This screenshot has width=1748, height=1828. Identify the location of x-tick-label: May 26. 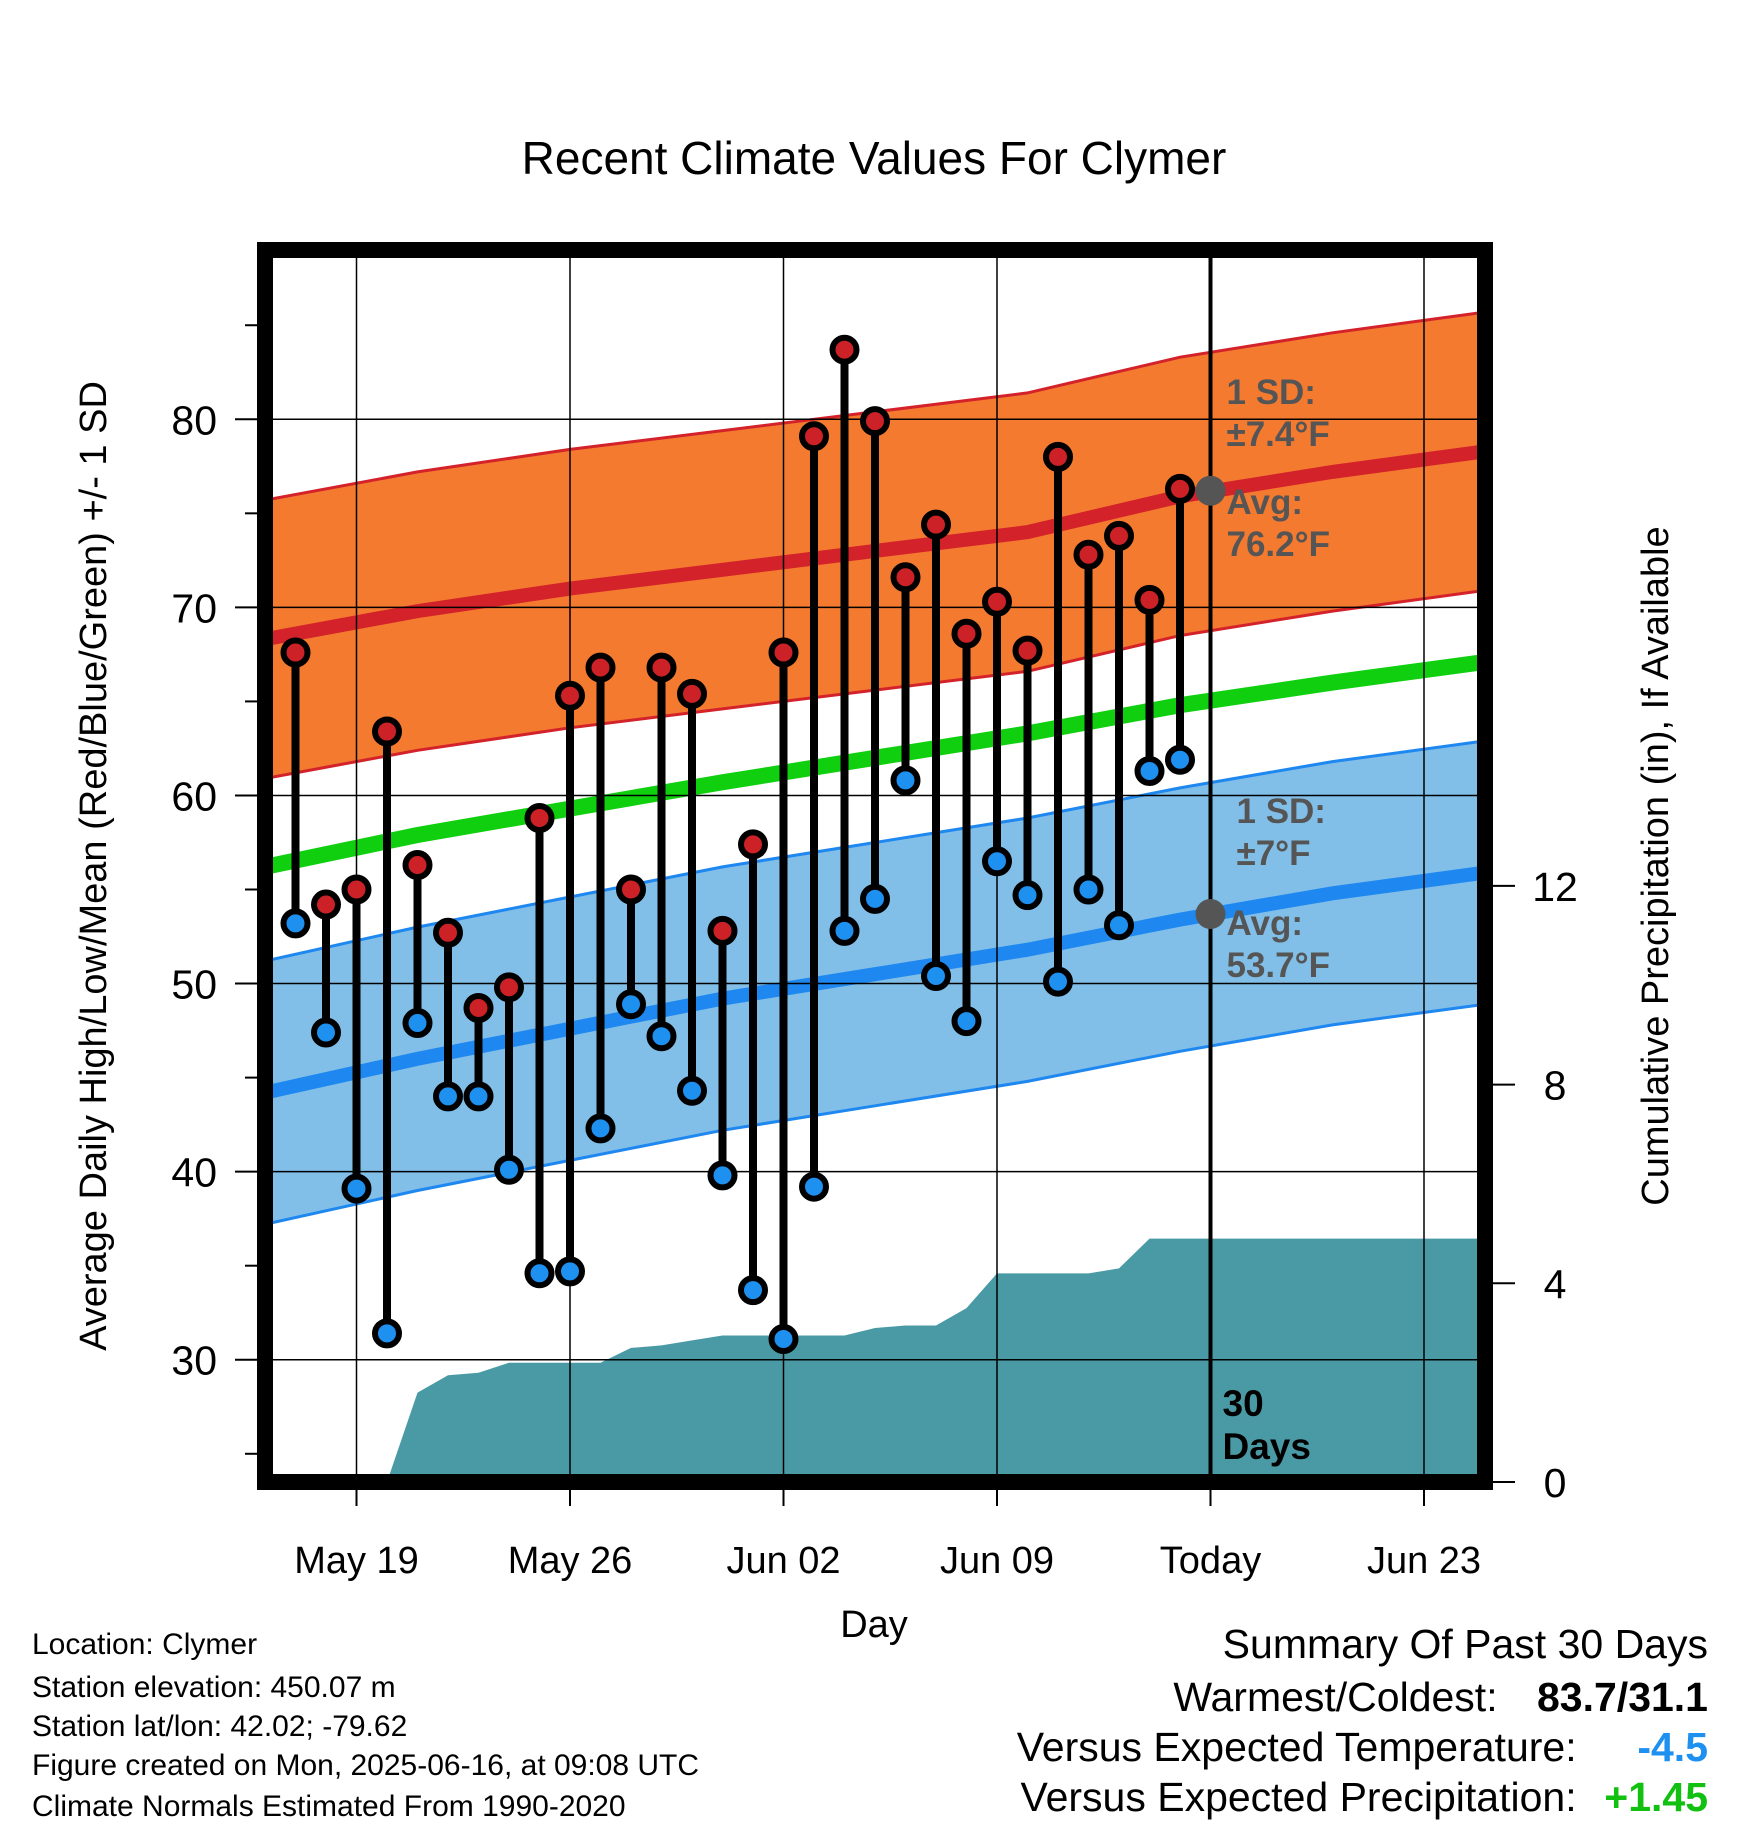
(570, 1561).